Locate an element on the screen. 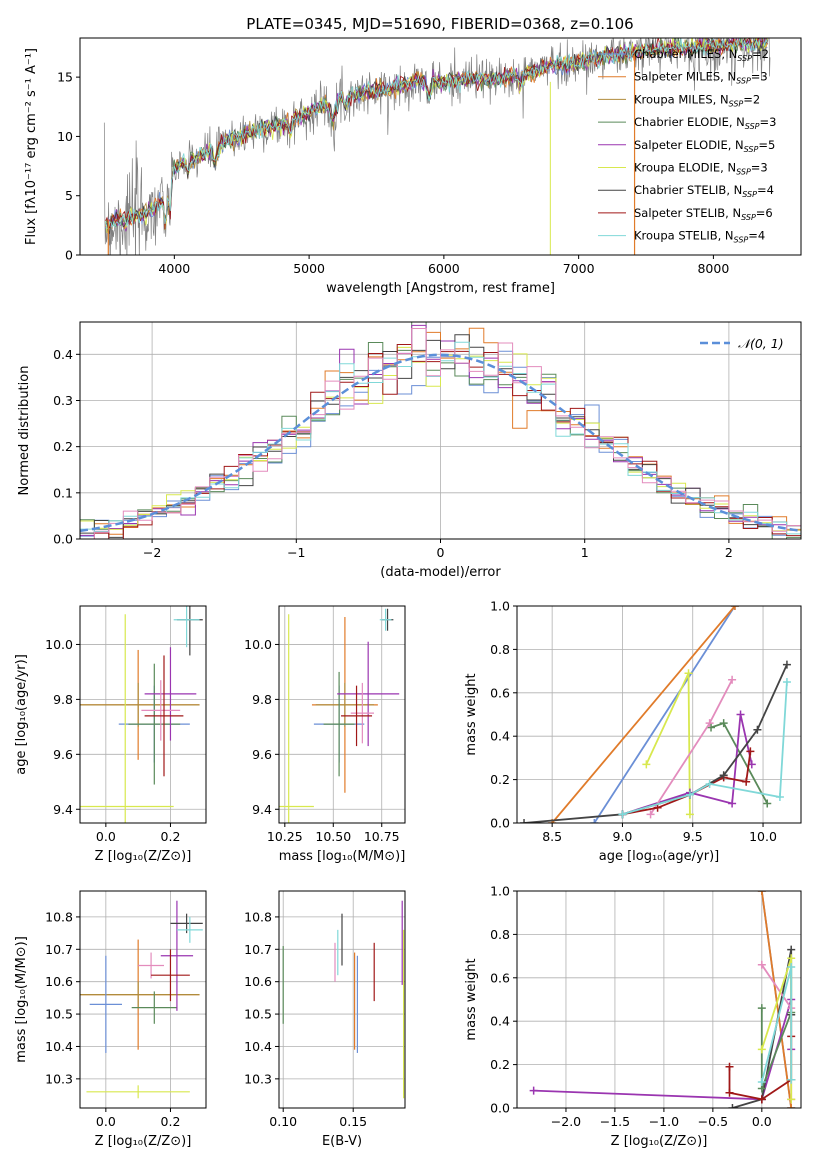 This screenshot has width=819, height=1170. x-axis-label: age [log₁₀(age/yr)] is located at coordinates (659, 856).